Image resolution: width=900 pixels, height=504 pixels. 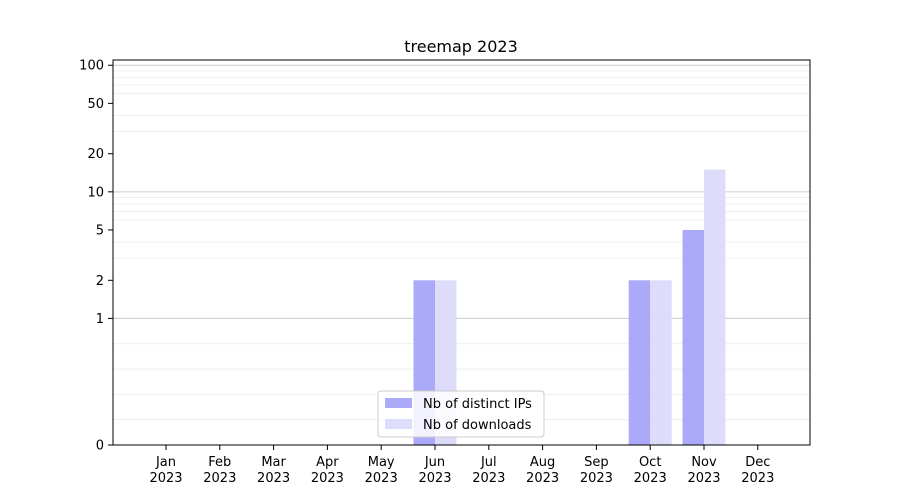 I want to click on x-tick-month: Jan, so click(x=165, y=462).